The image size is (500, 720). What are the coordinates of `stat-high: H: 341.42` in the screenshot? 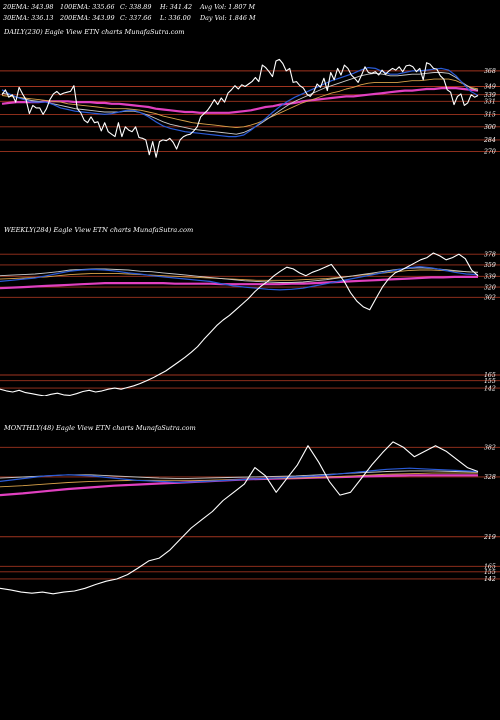 It's located at (176, 7).